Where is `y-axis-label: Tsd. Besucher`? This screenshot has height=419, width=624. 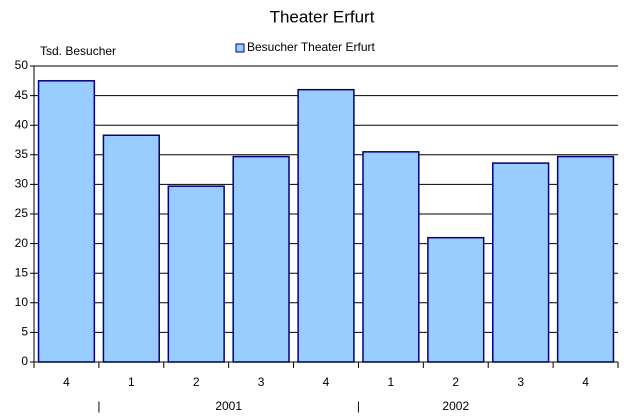
y-axis-label: Tsd. Besucher is located at coordinates (78, 51).